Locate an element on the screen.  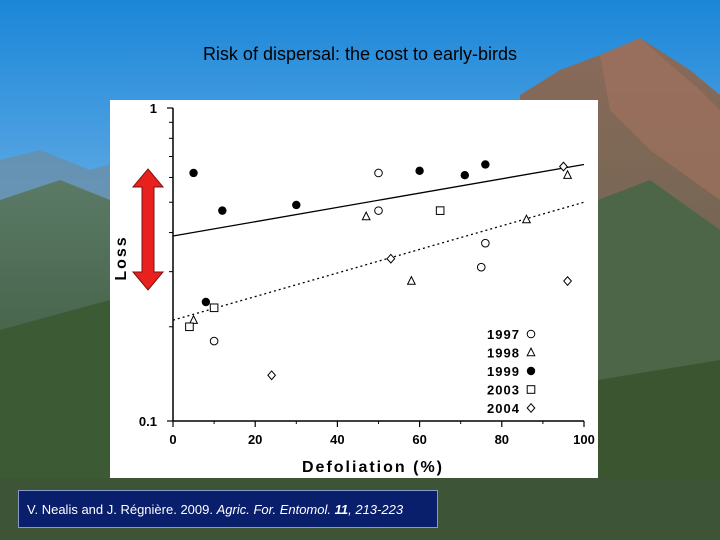
solid-fit-line is located at coordinates (378, 200).